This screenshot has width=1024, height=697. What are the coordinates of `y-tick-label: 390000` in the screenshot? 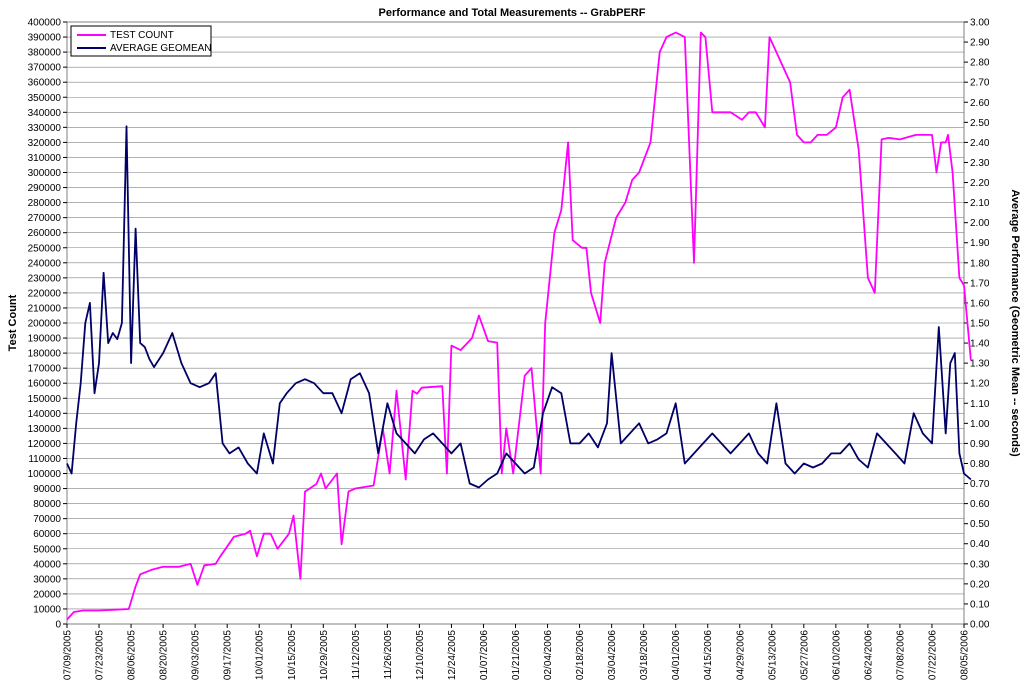 It's located at (45, 38).